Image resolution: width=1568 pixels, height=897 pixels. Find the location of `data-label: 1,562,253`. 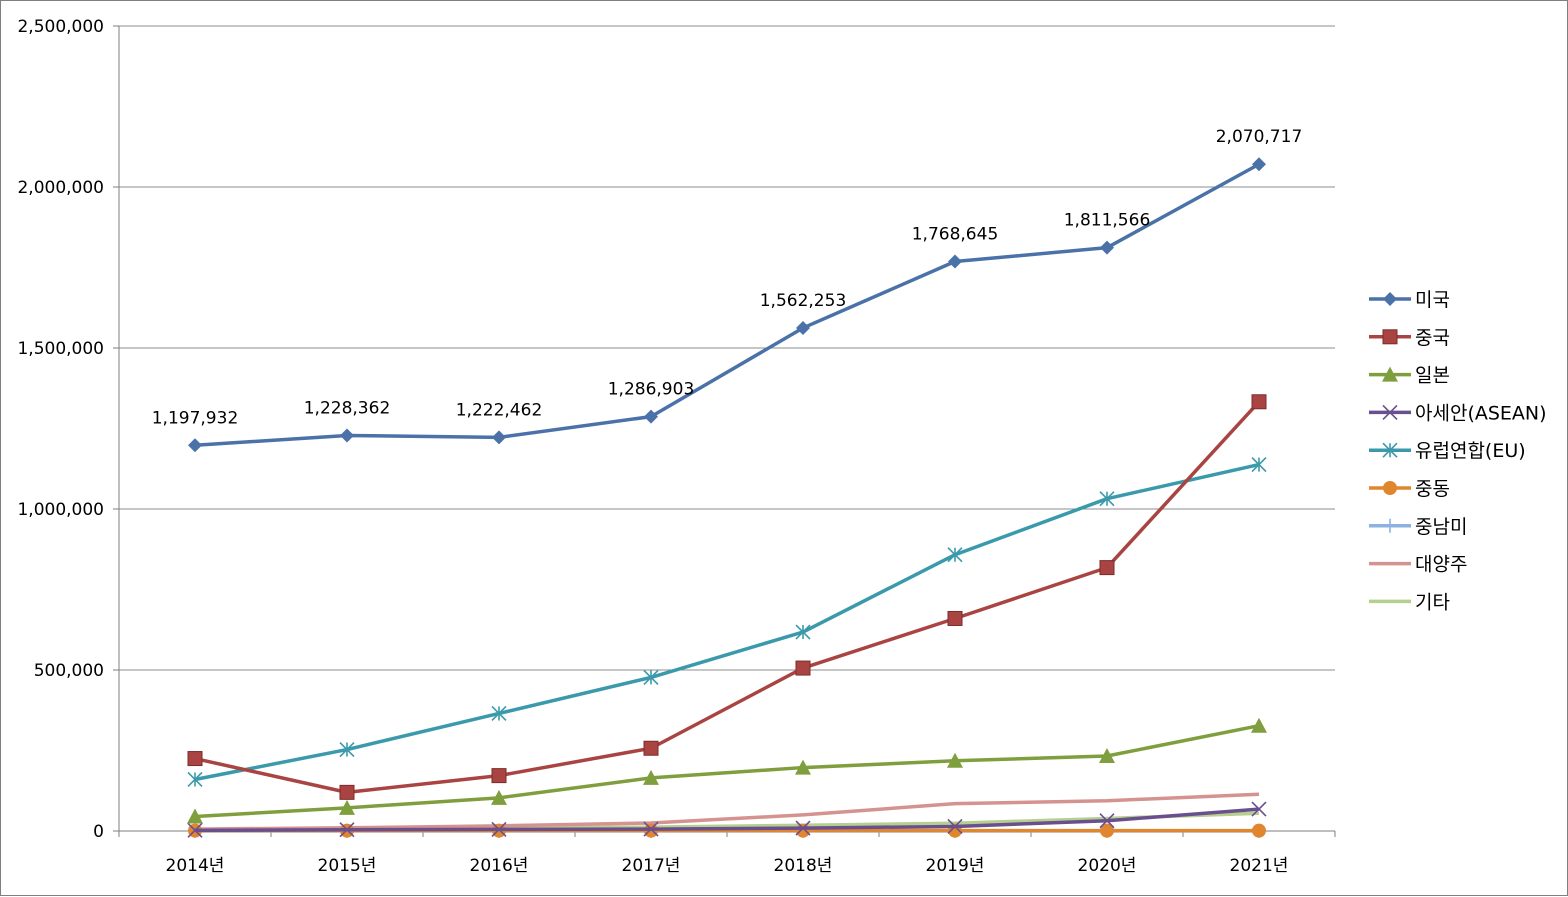

data-label: 1,562,253 is located at coordinates (803, 301).